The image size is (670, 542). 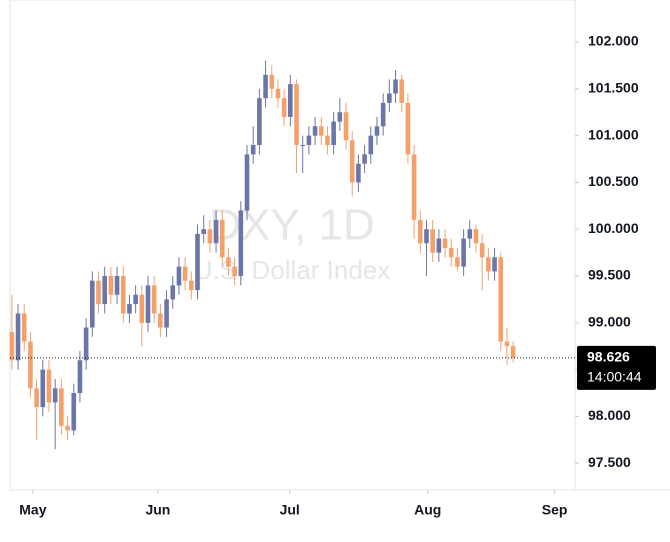 I want to click on y-tick-label: 100.500, so click(x=613, y=181).